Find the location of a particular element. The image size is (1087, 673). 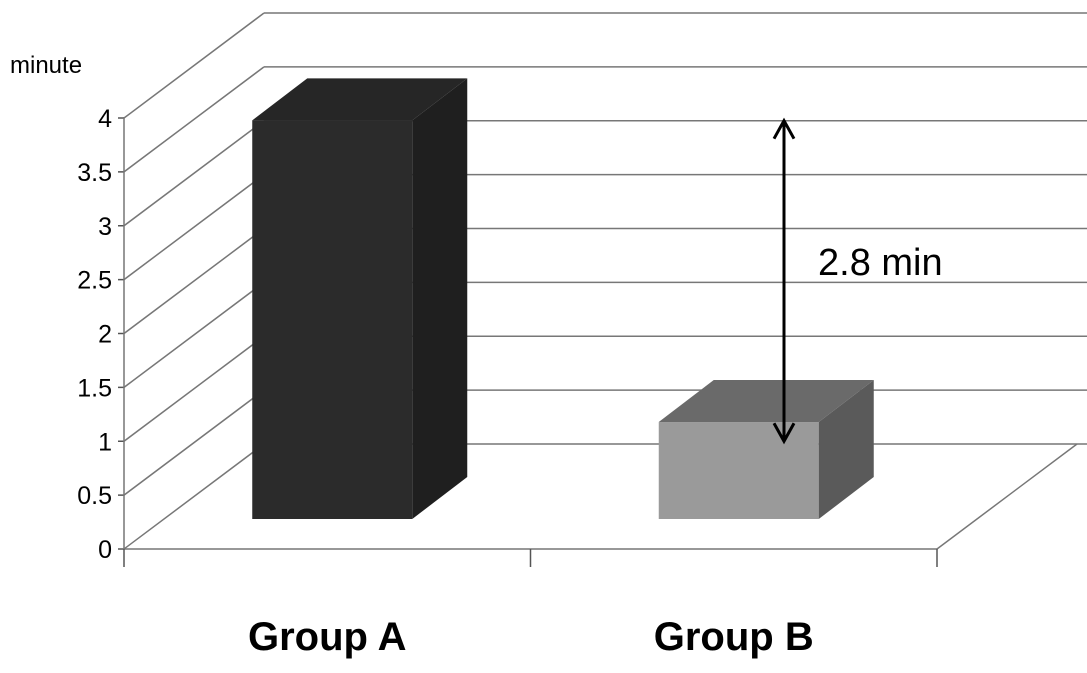

y-tick-label: 3.5 is located at coordinates (94, 173).